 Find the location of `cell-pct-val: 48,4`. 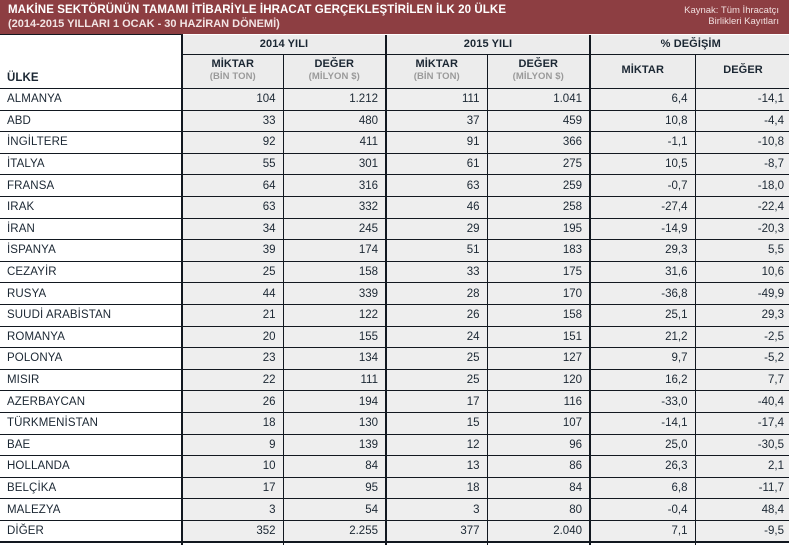

cell-pct-val: 48,4 is located at coordinates (741, 509).